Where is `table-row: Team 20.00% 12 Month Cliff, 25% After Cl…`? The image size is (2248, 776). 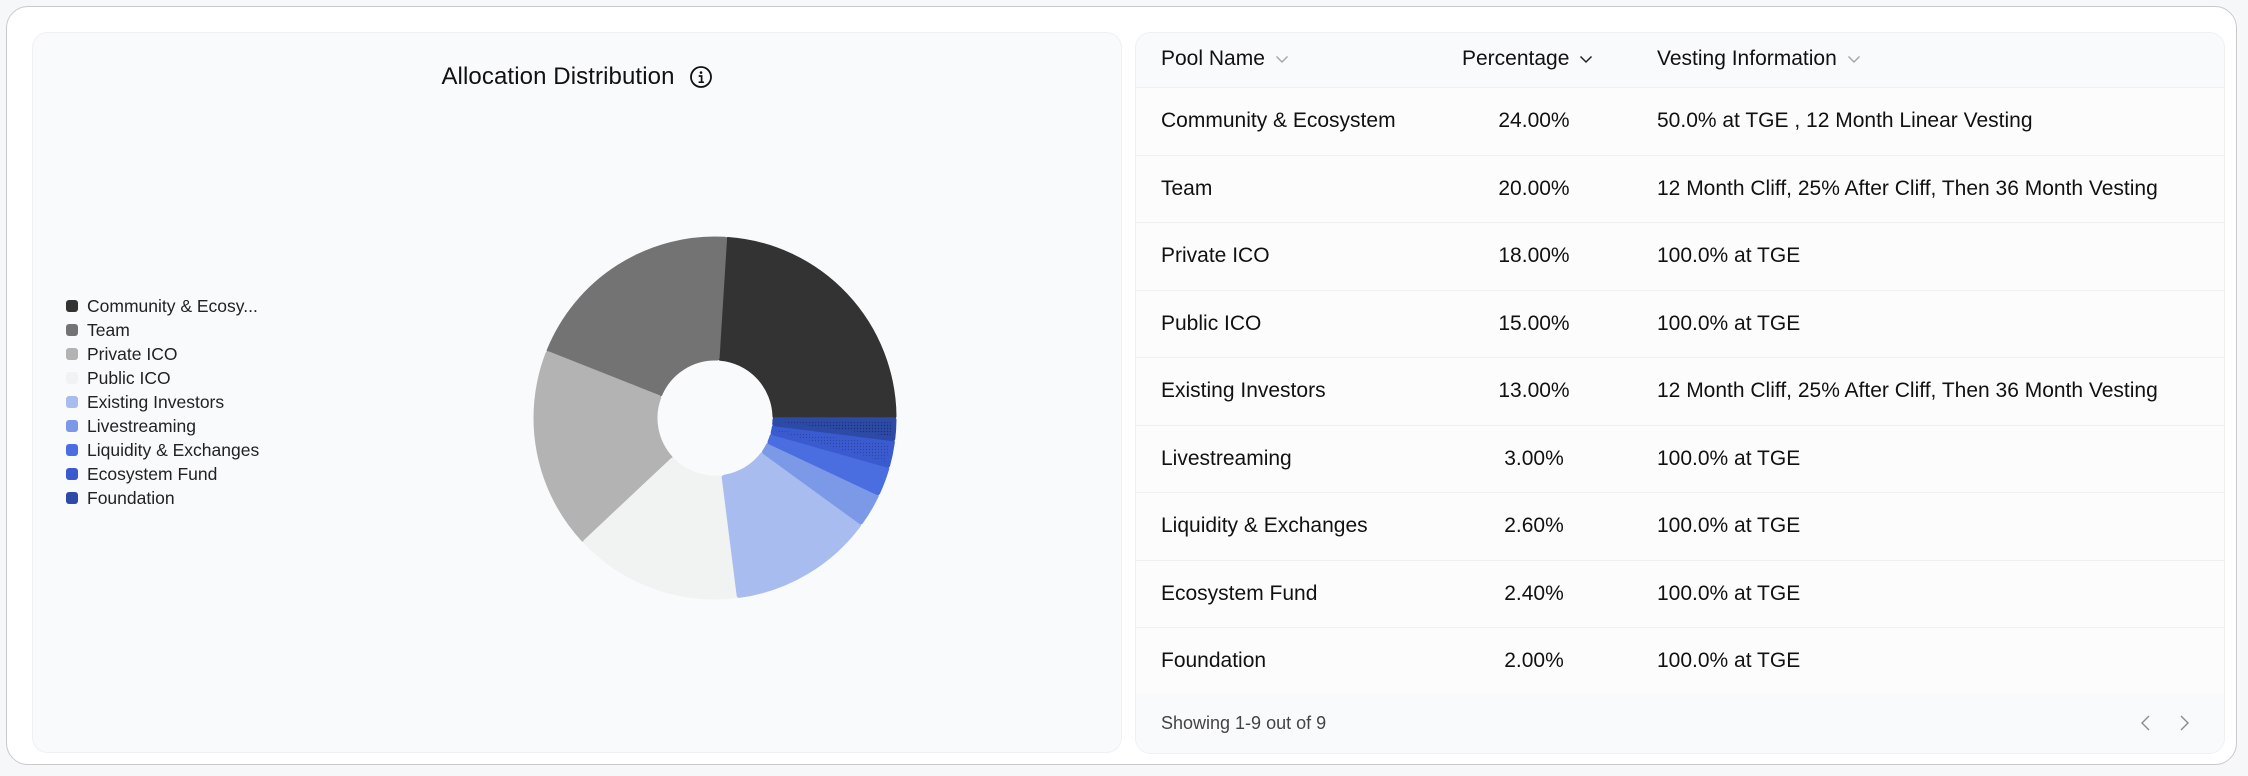 table-row: Team 20.00% 12 Month Cliff, 25% After Cl… is located at coordinates (1680, 189).